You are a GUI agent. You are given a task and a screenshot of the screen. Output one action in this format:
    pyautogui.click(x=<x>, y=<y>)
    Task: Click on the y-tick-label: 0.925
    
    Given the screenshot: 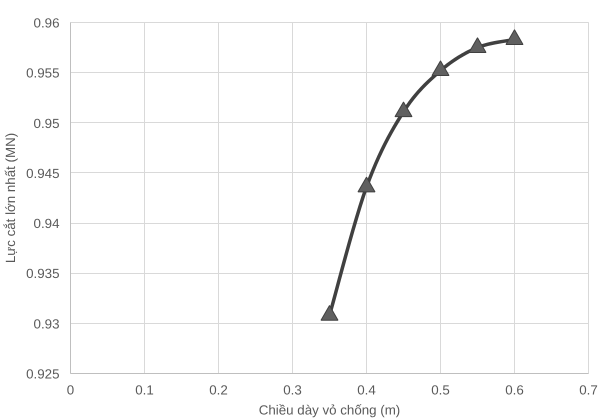 What is the action you would take?
    pyautogui.click(x=43, y=374)
    